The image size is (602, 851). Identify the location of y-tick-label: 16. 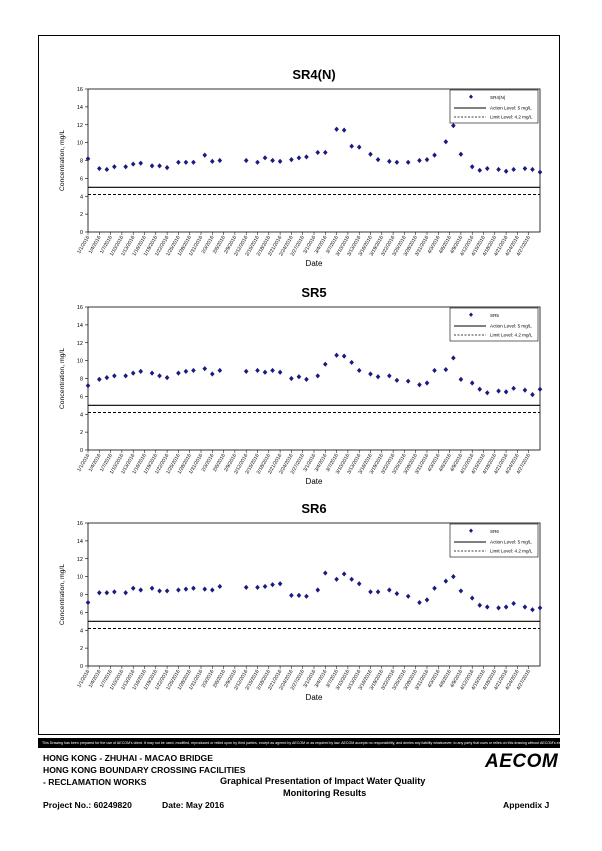
(80, 308).